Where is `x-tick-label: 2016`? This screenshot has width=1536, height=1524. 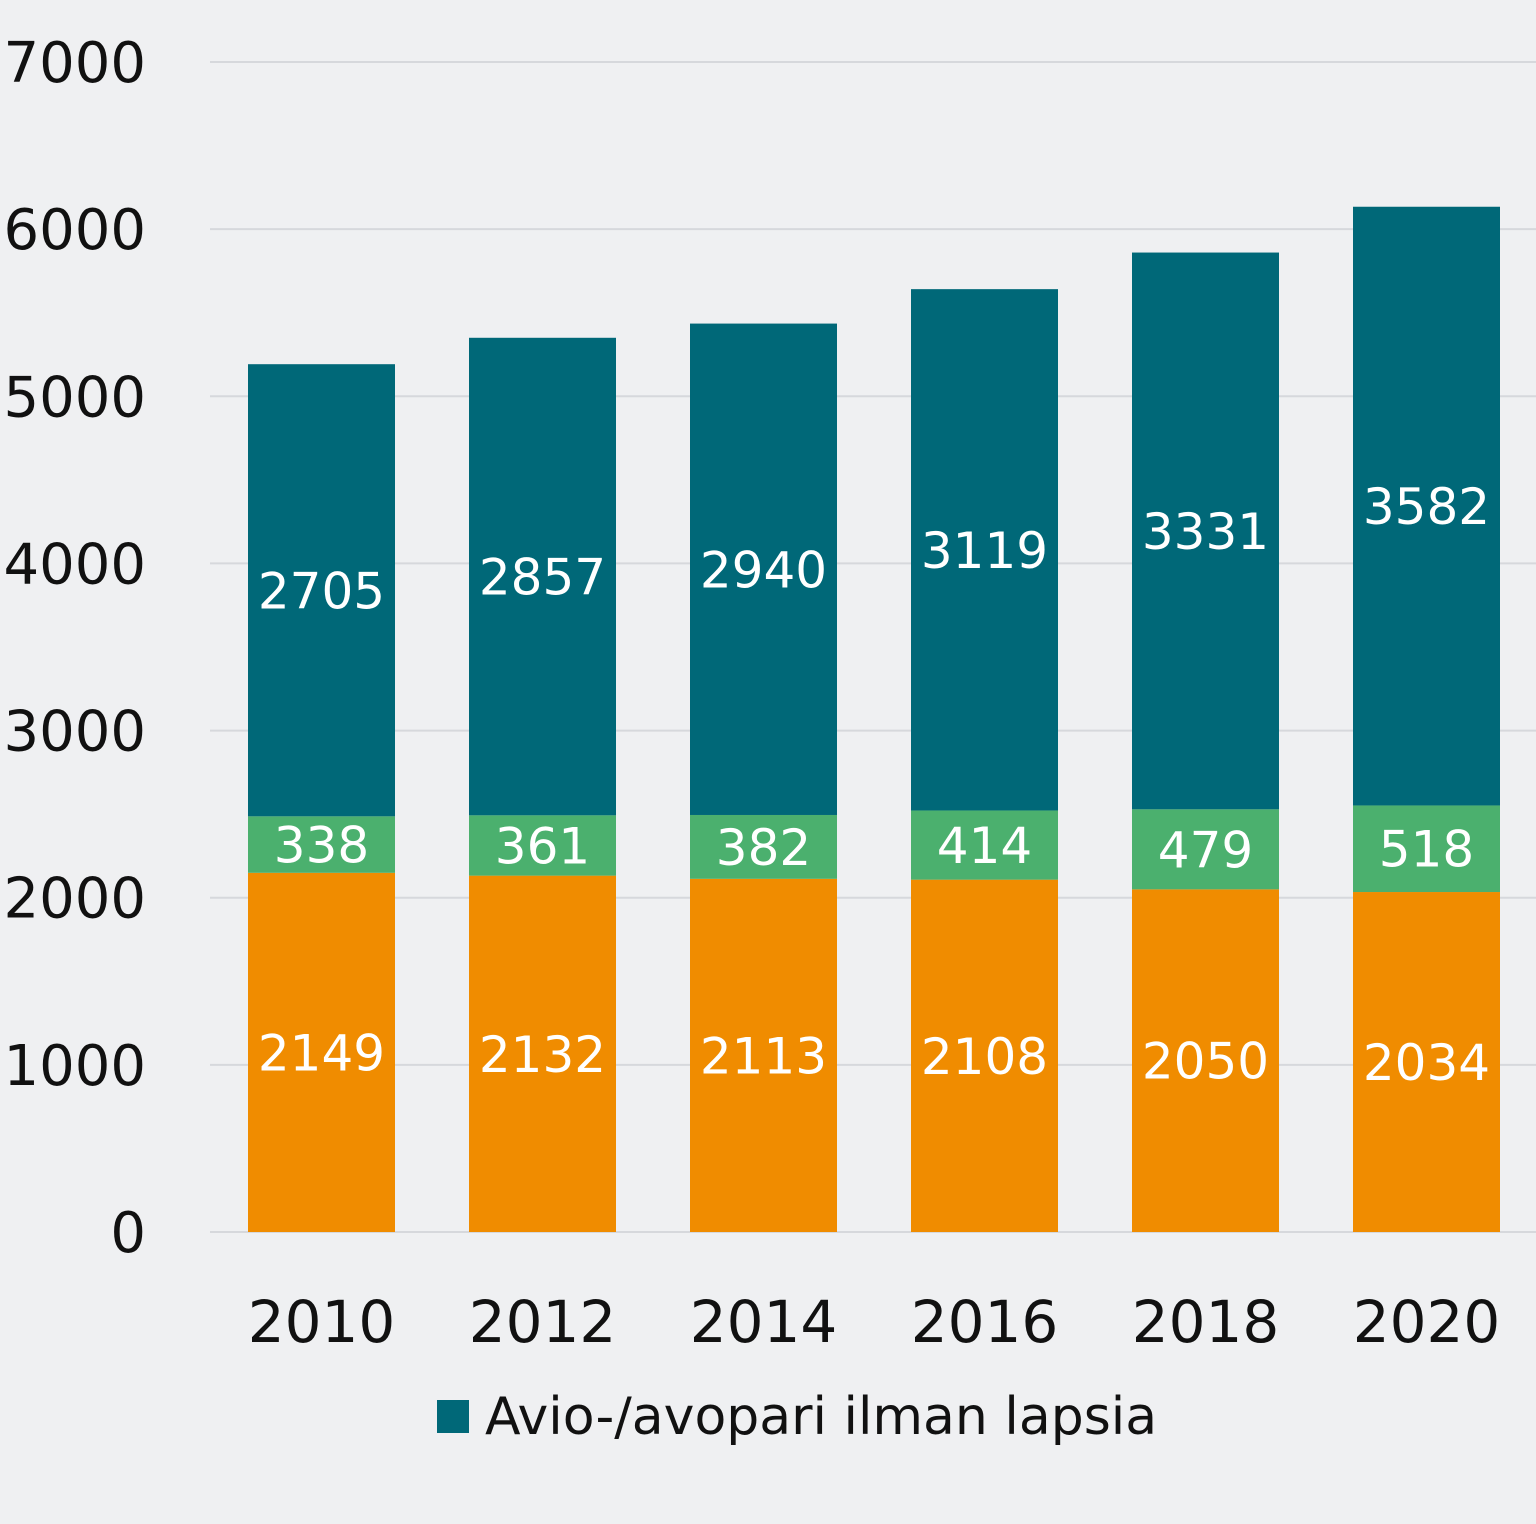 x-tick-label: 2016 is located at coordinates (985, 1322).